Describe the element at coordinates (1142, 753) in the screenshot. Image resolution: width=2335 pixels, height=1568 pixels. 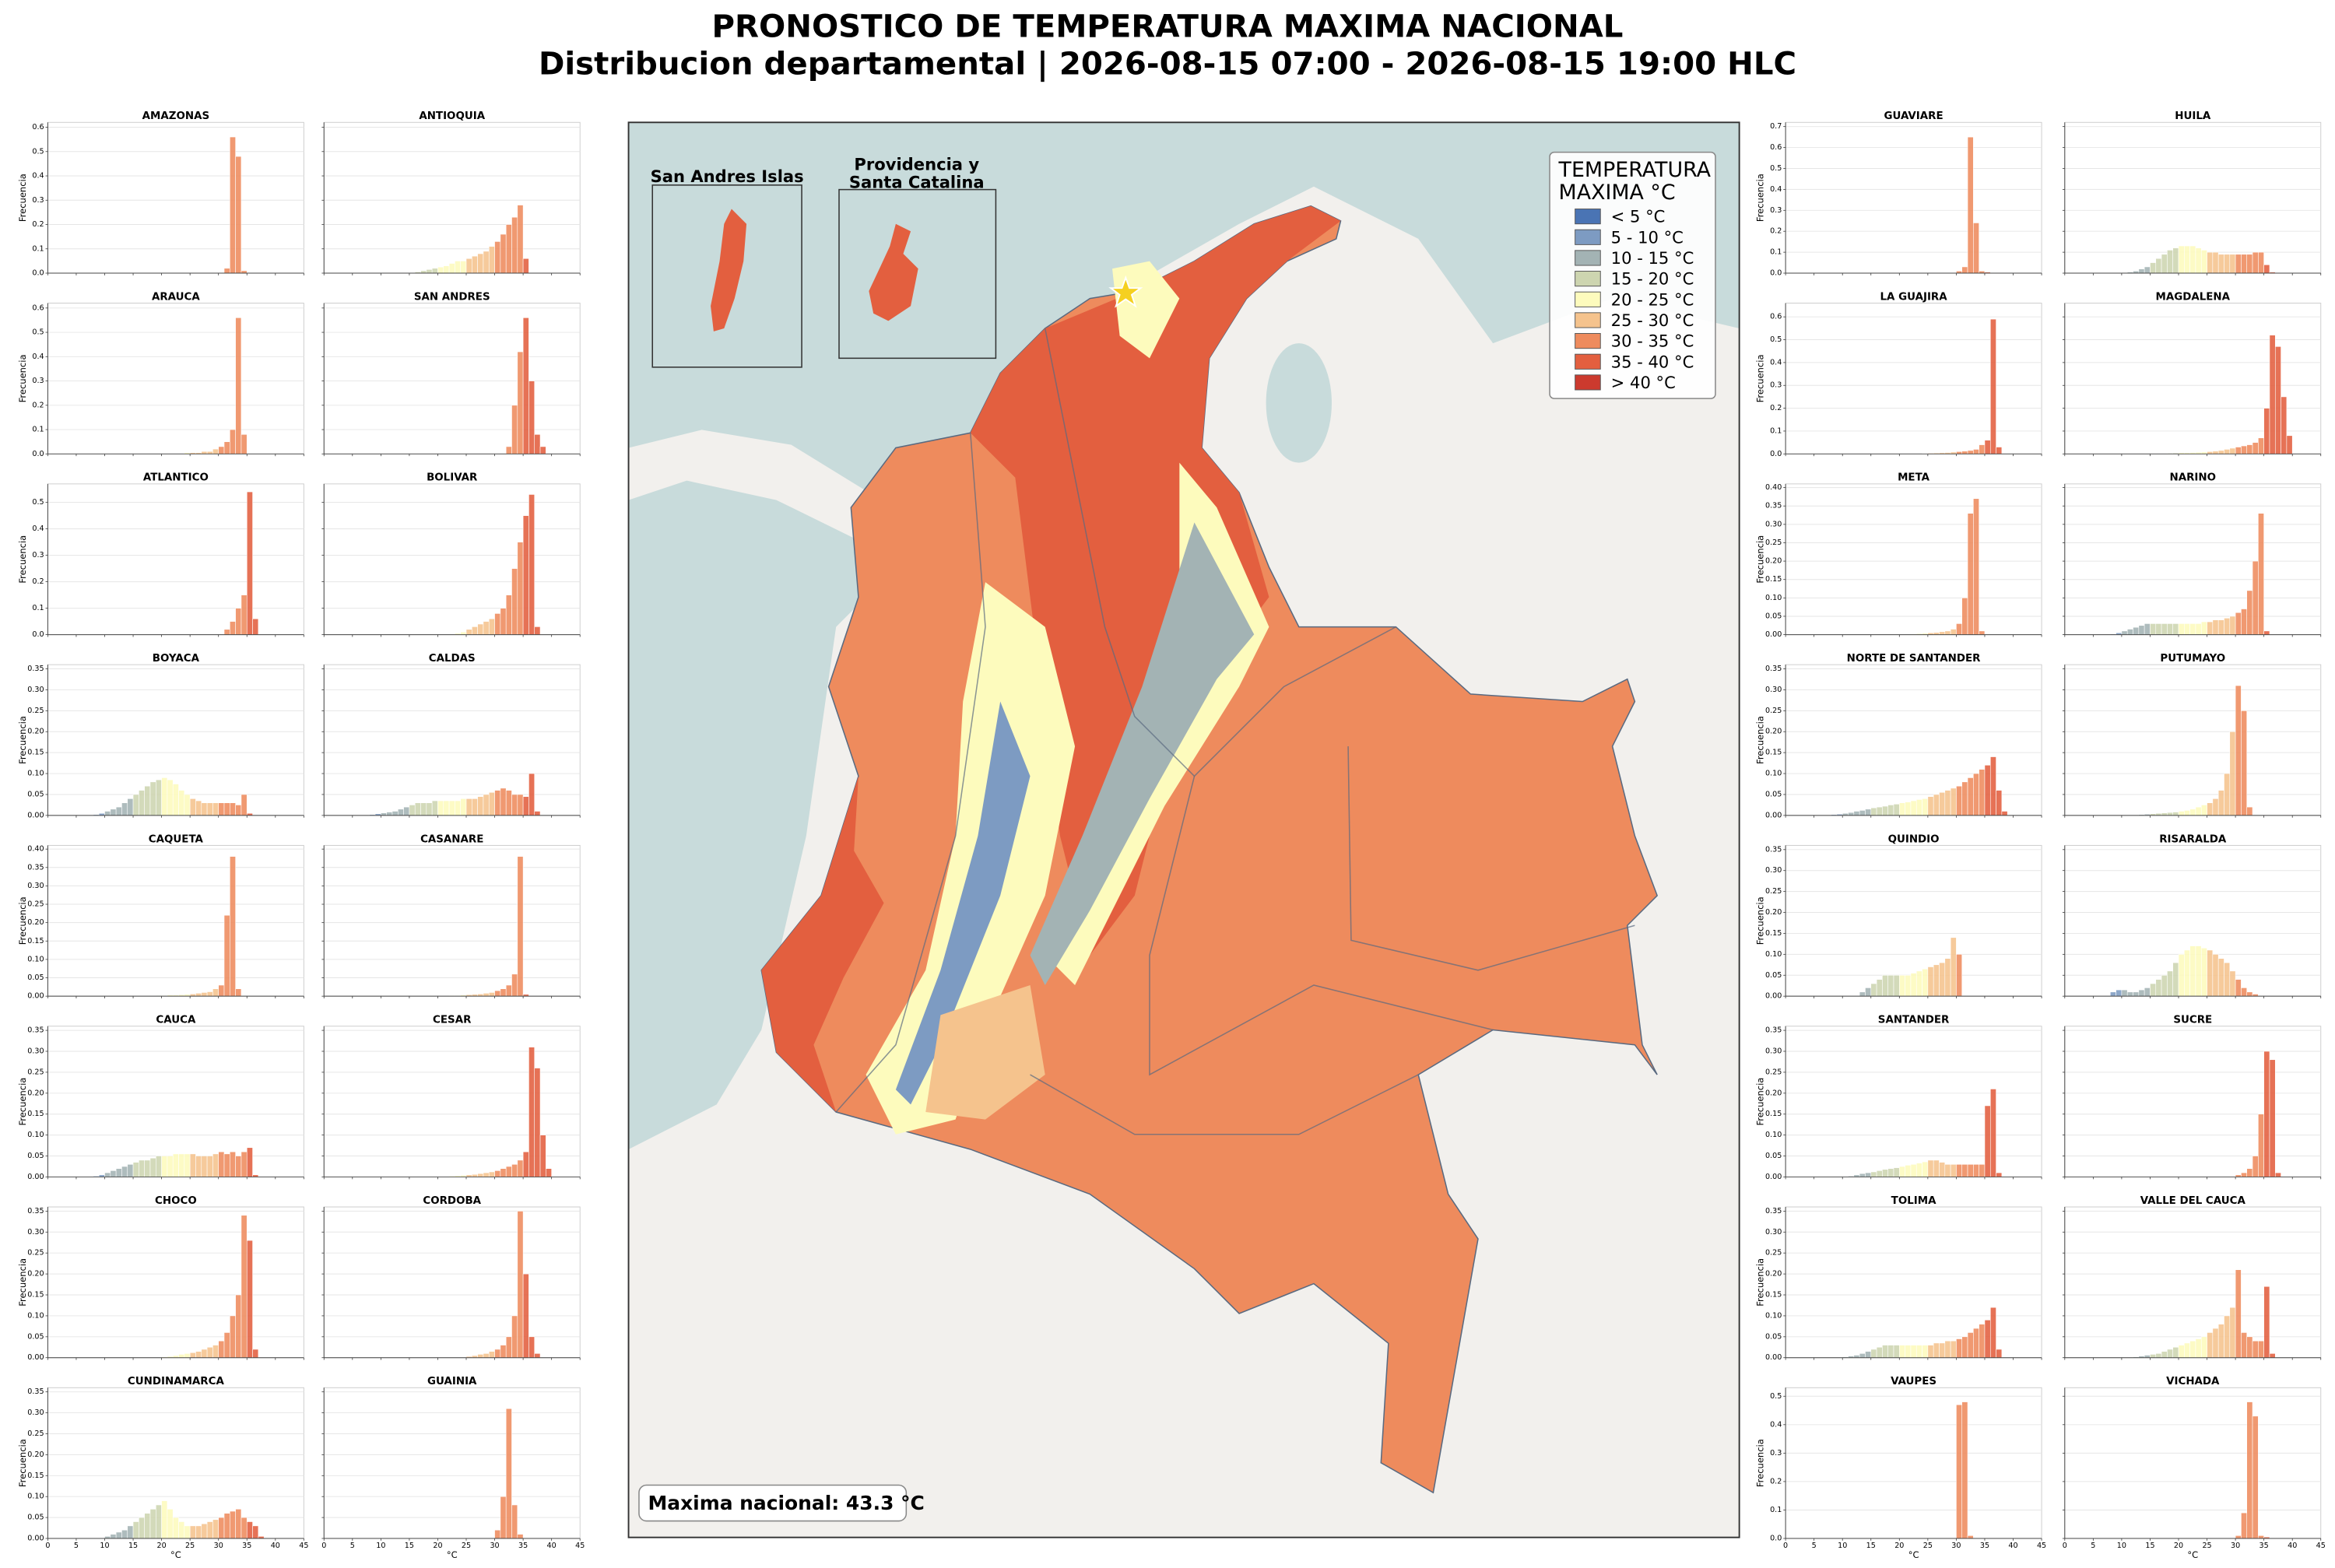
I see `cool-region` at that location.